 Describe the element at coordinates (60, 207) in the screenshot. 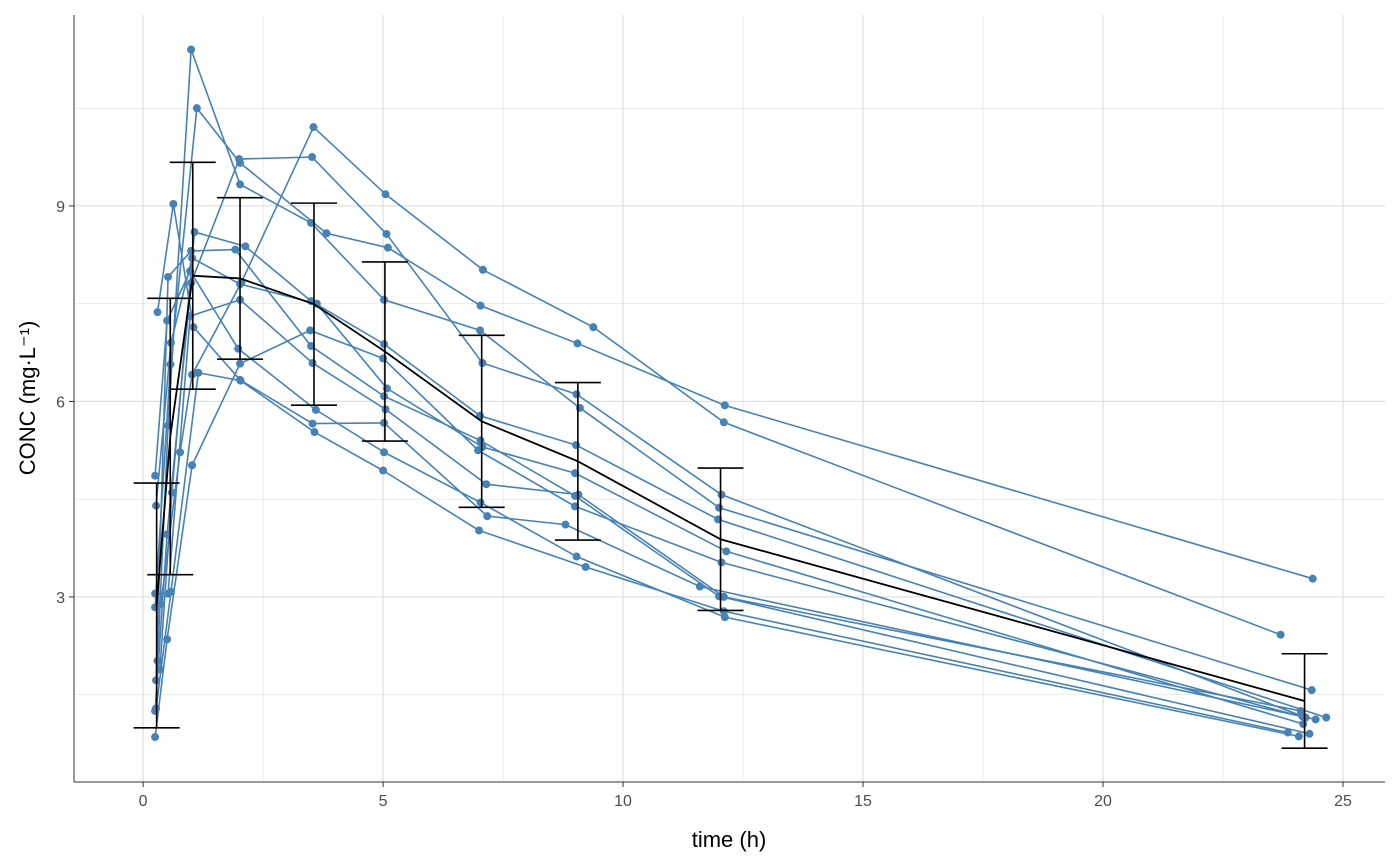

I see `y-tick-label: 9` at that location.